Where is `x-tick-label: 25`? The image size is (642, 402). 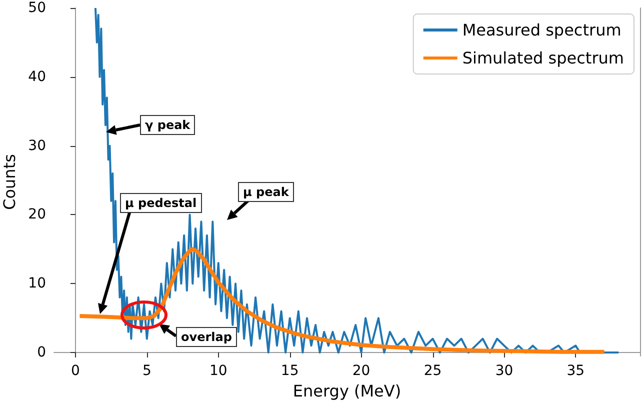
x-tick-label: 25 is located at coordinates (433, 371).